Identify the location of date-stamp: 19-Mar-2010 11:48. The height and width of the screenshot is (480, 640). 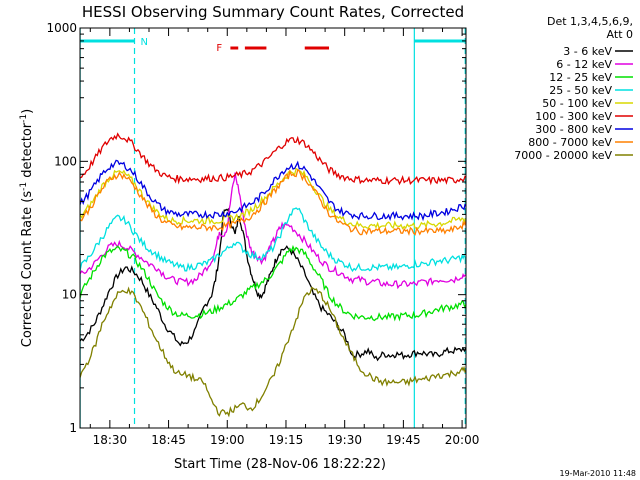
(598, 473).